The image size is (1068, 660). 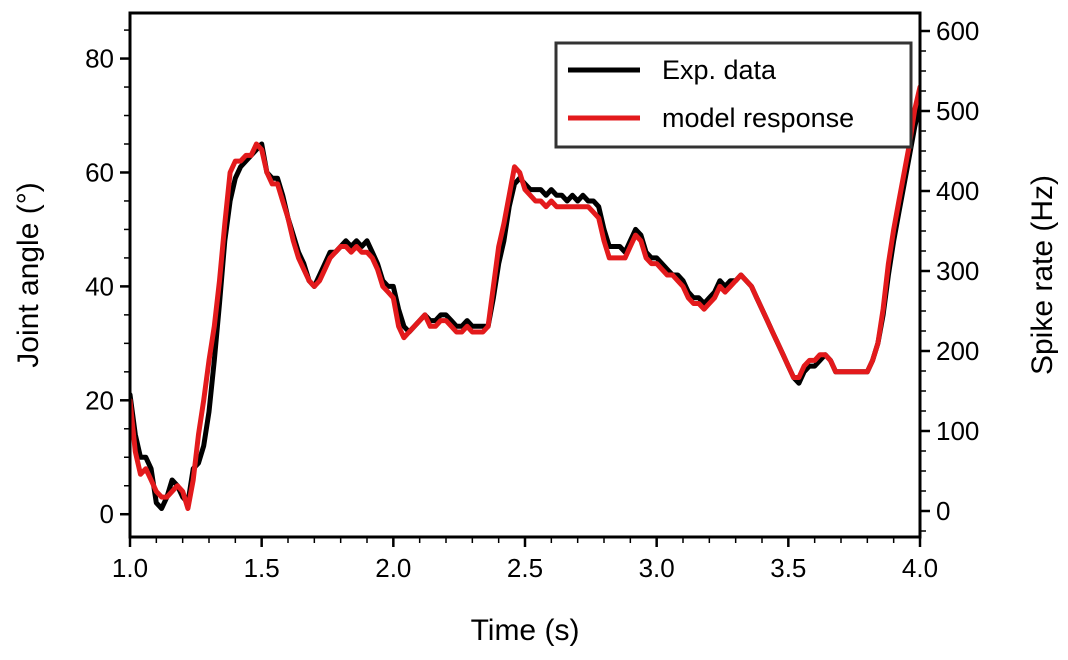 I want to click on y-axis-left-title: Joint angle (°), so click(x=28, y=274).